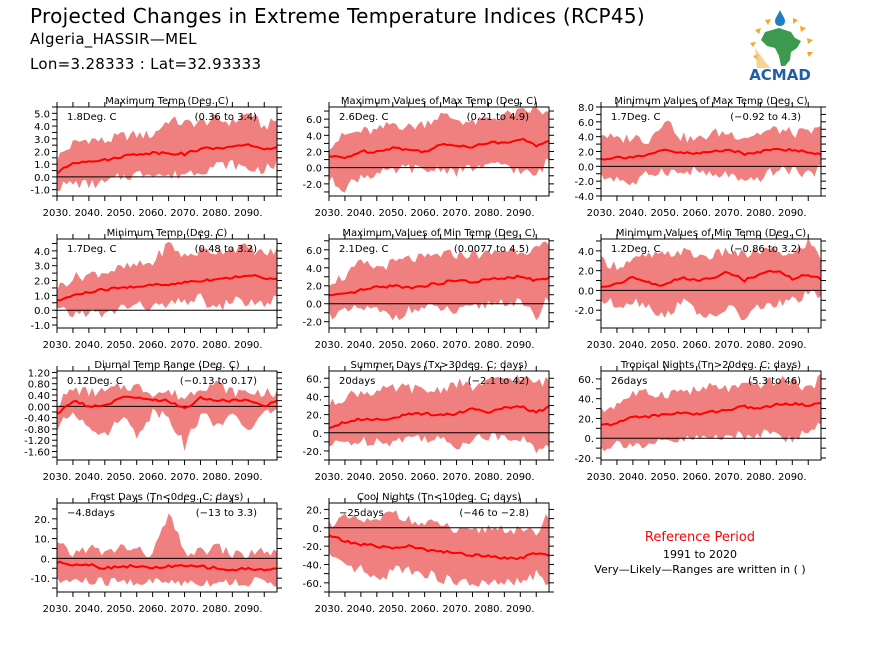 Image resolution: width=879 pixels, height=659 pixels. What do you see at coordinates (95, 381) in the screenshot?
I see `mean-change-label: 0.12Deg. C` at bounding box center [95, 381].